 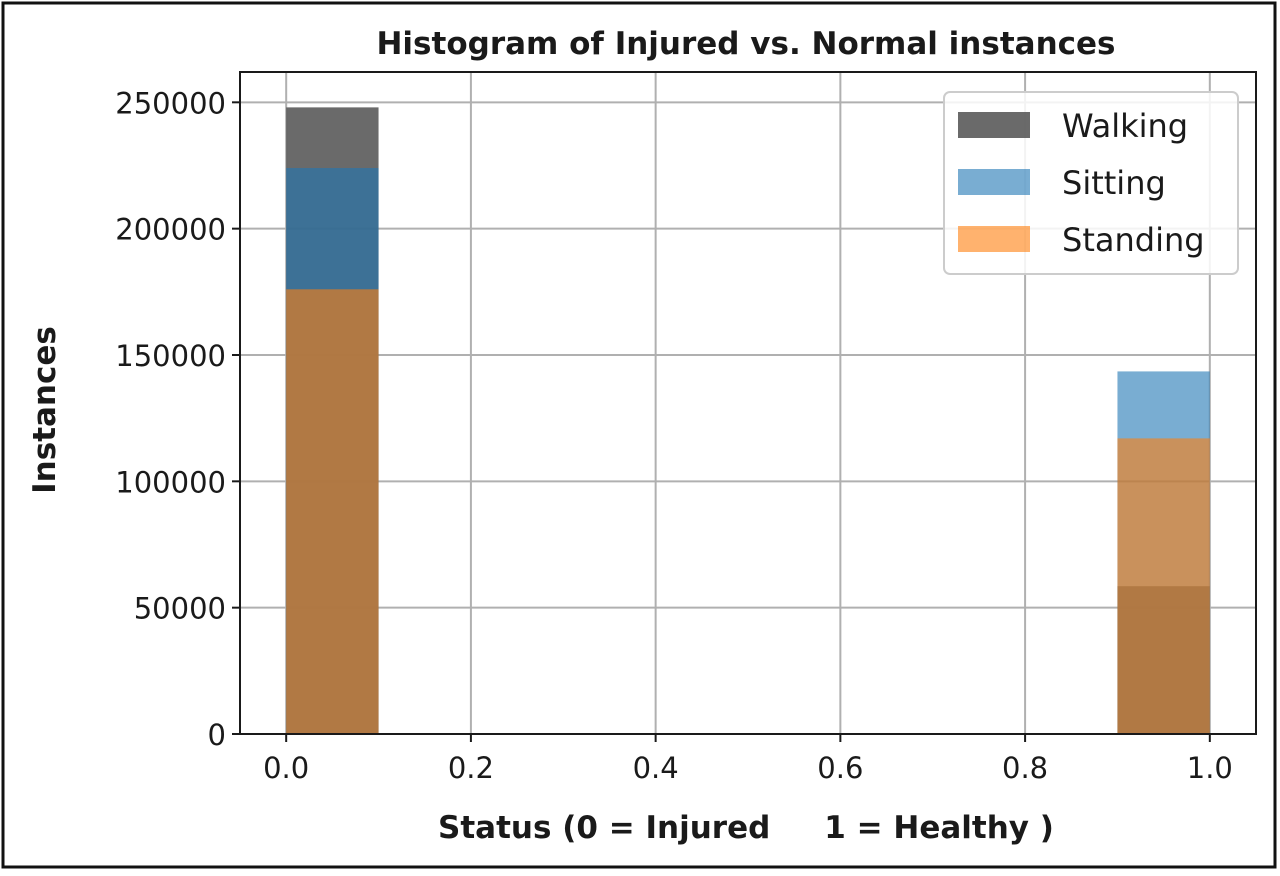 I want to click on legend-label-sitting: Sitting, so click(x=1114, y=183).